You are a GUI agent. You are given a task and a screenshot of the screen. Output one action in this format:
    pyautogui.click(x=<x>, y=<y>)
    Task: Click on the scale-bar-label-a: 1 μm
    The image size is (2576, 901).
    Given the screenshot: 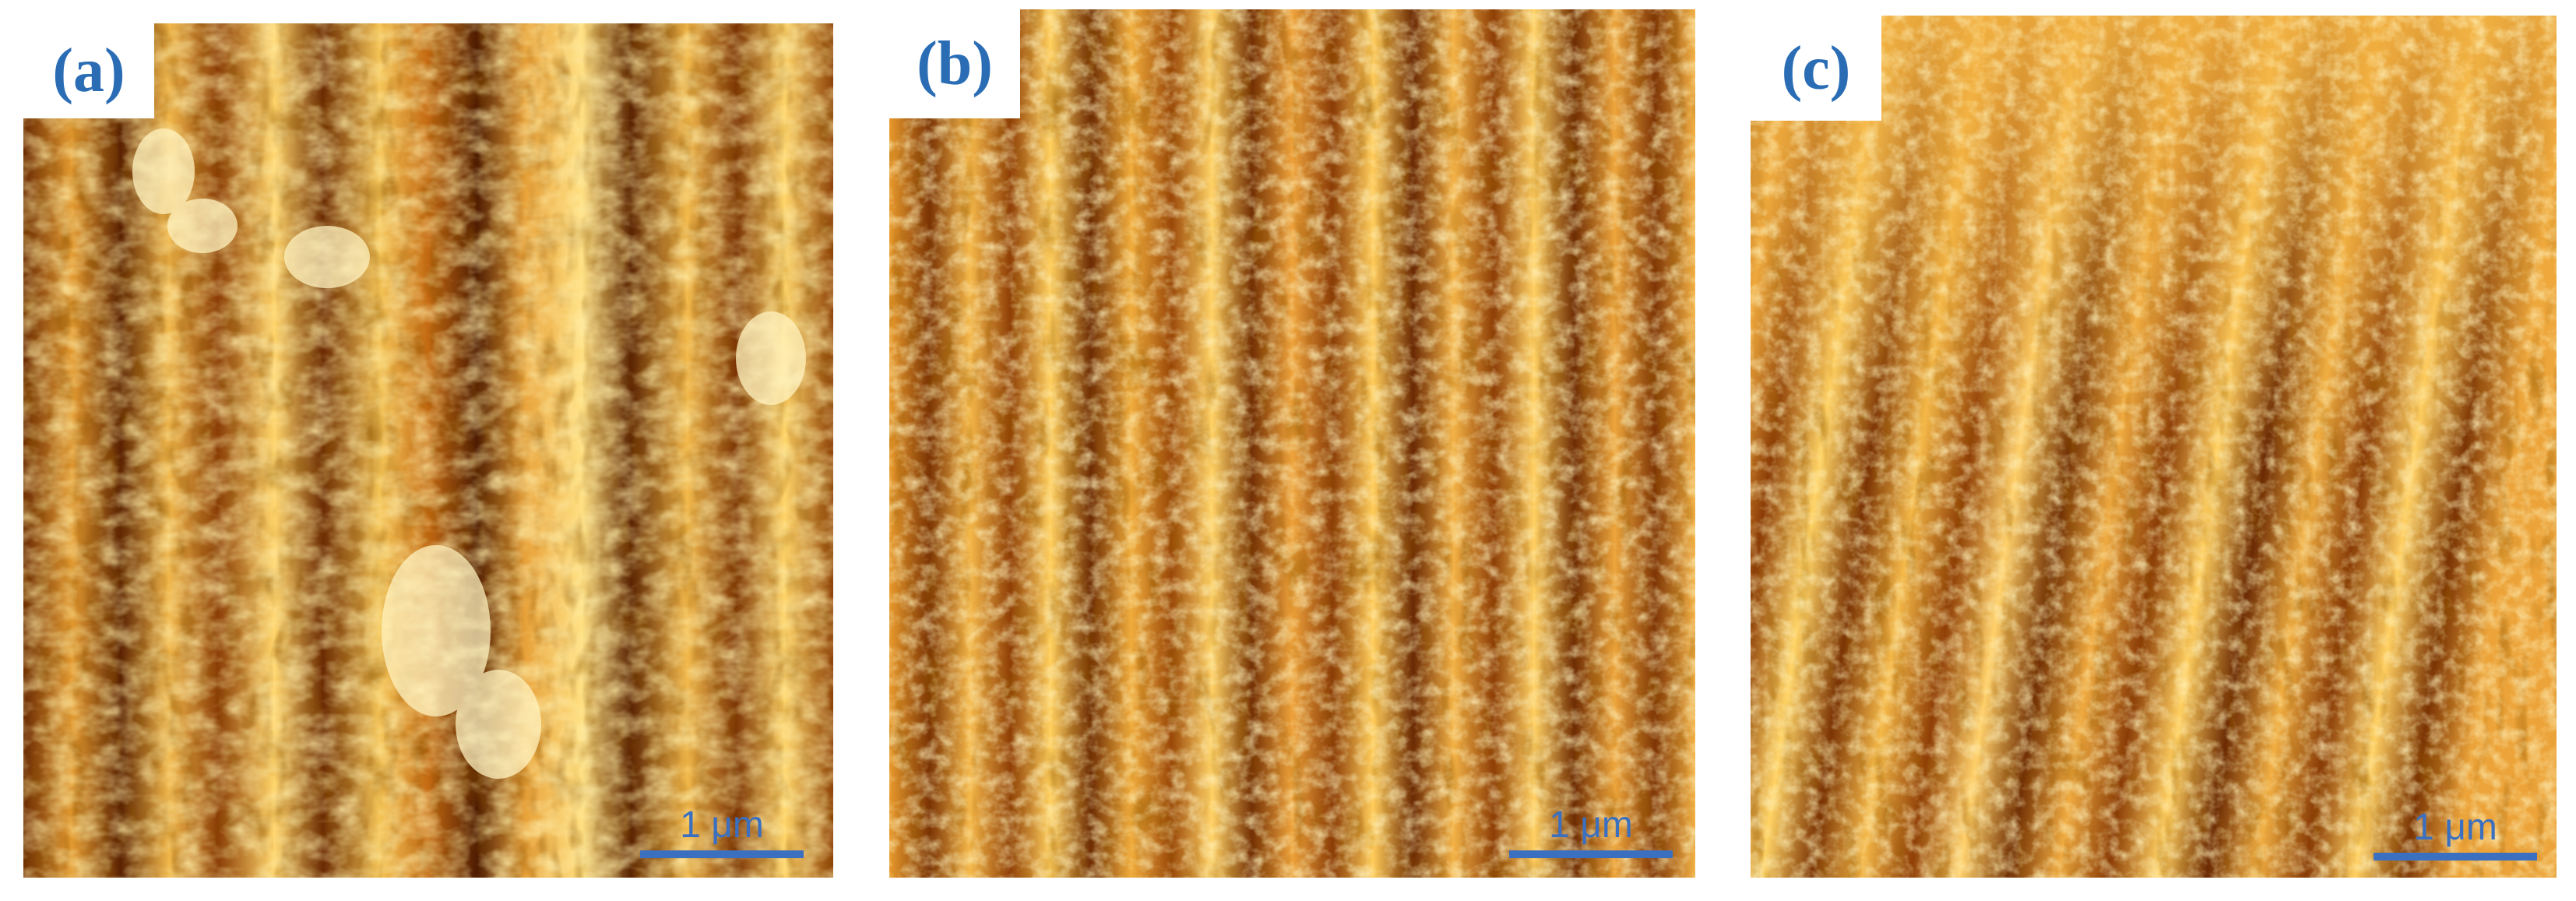 What is the action you would take?
    pyautogui.click(x=722, y=825)
    